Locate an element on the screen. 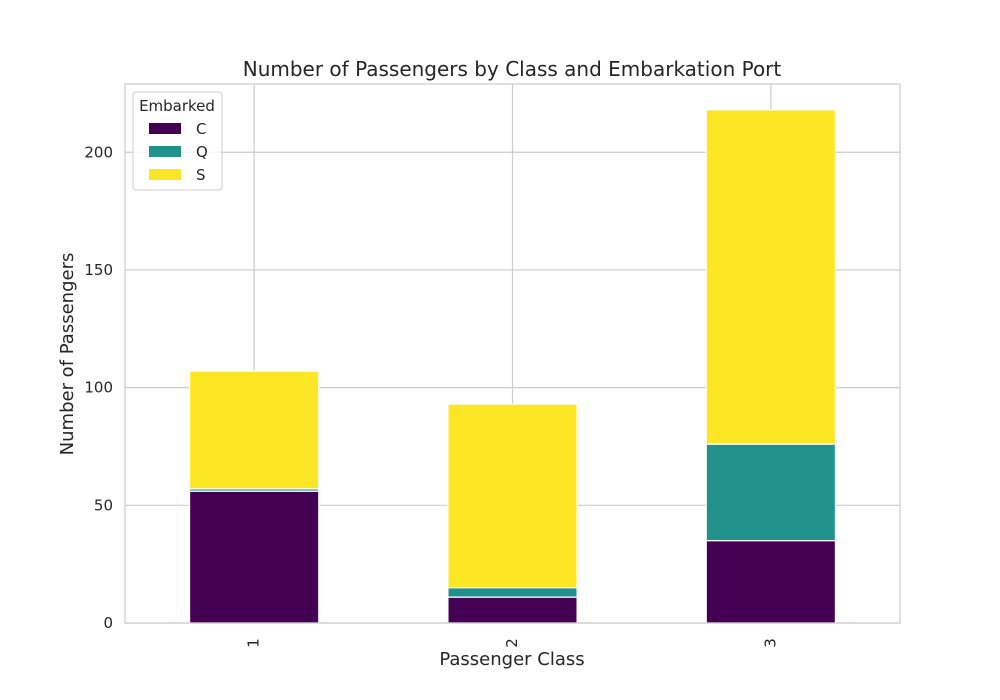 This screenshot has height=700, width=1000. x-tick-label: 2 is located at coordinates (512, 643).